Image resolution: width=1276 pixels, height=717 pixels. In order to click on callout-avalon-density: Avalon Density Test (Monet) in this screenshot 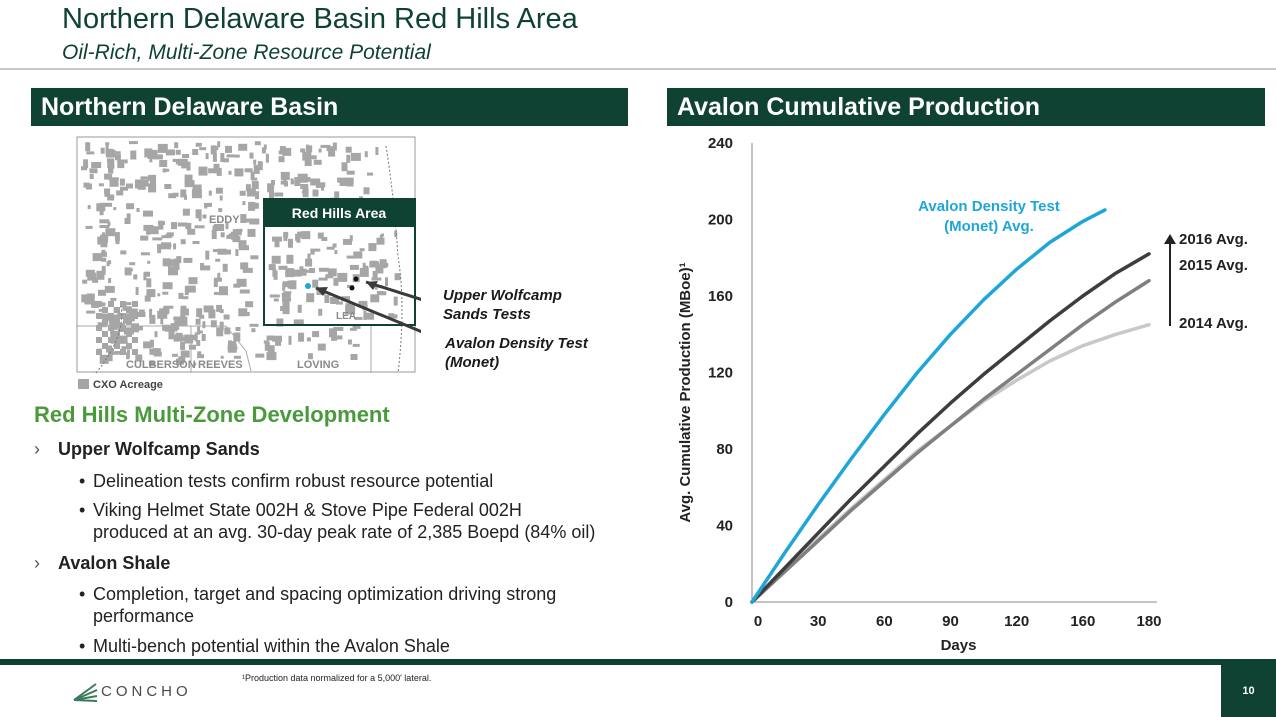, I will do `click(516, 353)`.